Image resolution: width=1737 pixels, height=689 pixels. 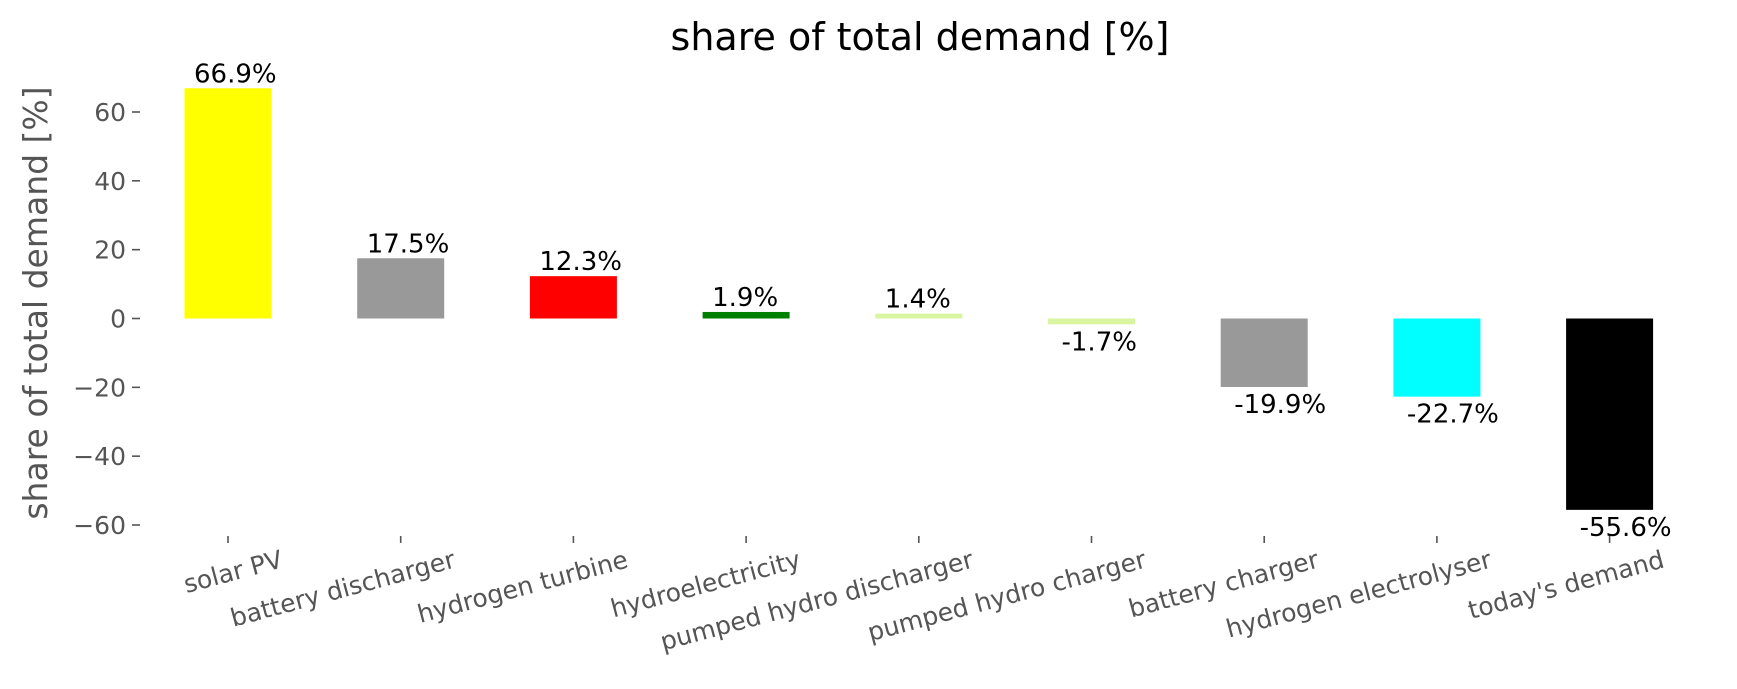 I want to click on x-tick-label: pumped hydro discharger, so click(x=817, y=601).